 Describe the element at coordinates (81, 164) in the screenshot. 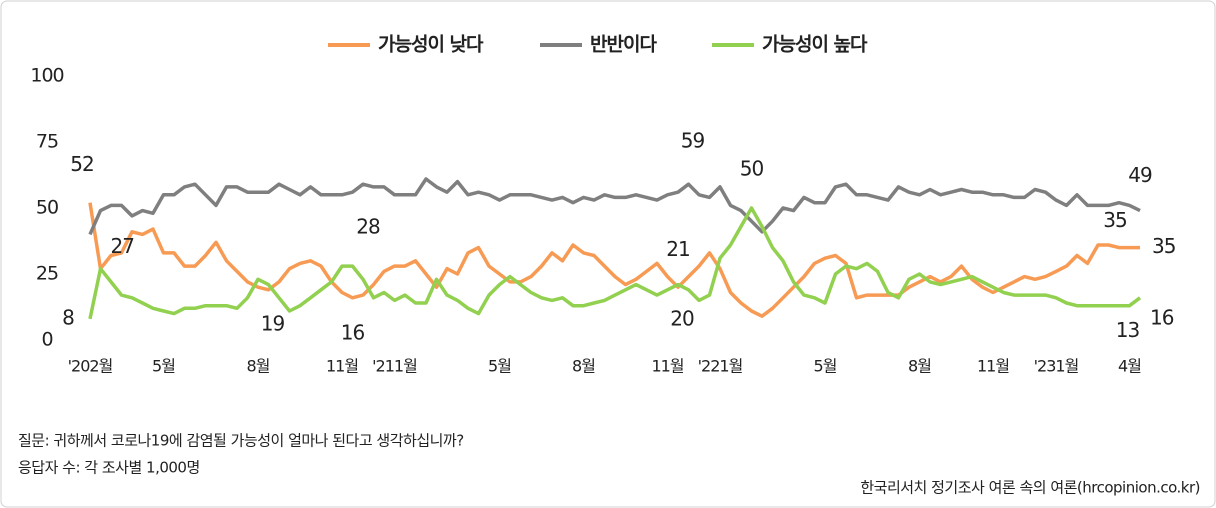

I see `data-label: 52` at that location.